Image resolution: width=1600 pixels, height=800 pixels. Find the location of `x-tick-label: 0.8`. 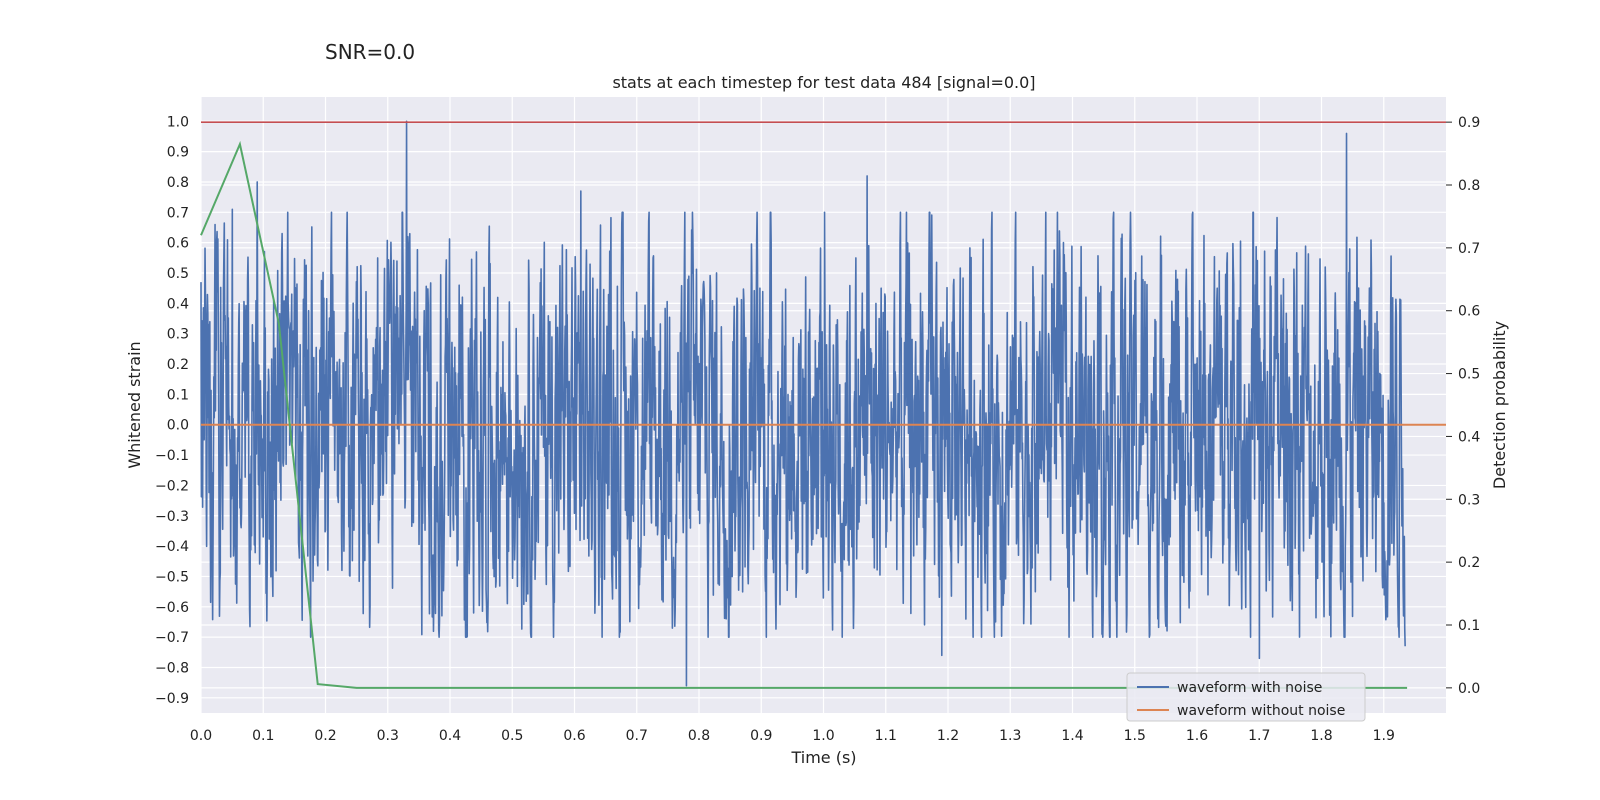

x-tick-label: 0.8 is located at coordinates (699, 736).